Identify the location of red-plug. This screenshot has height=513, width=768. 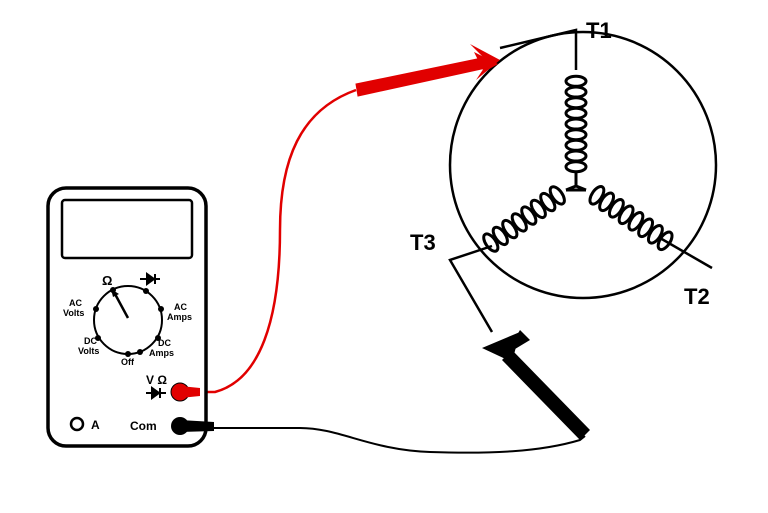
(190, 392).